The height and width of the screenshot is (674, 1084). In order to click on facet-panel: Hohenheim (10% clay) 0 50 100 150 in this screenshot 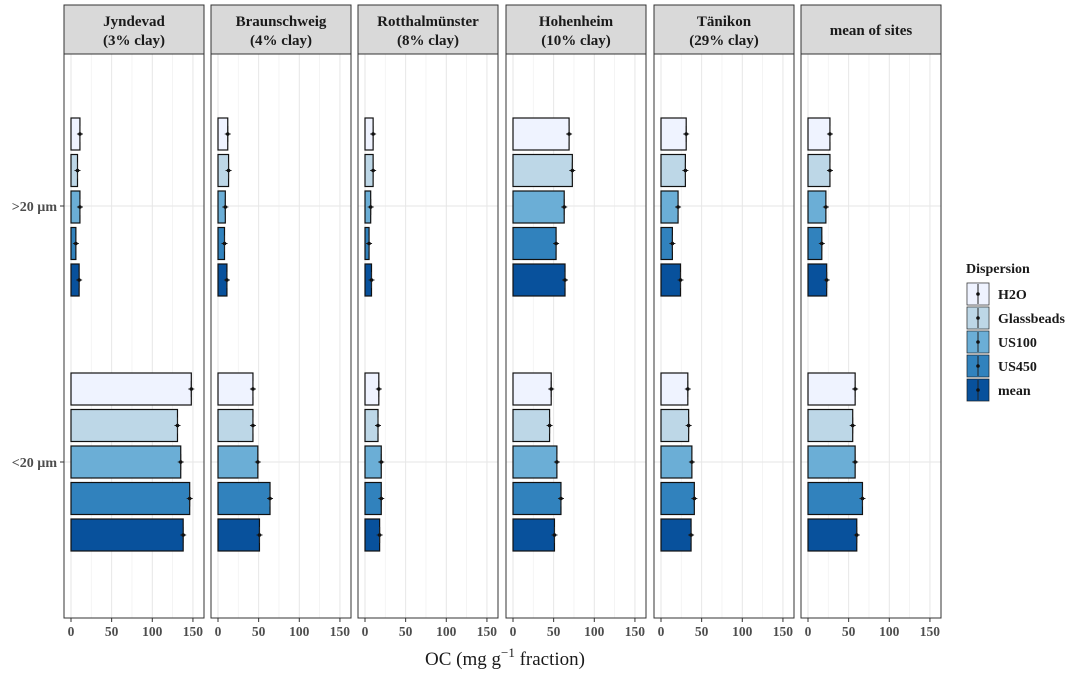, I will do `click(576, 321)`.